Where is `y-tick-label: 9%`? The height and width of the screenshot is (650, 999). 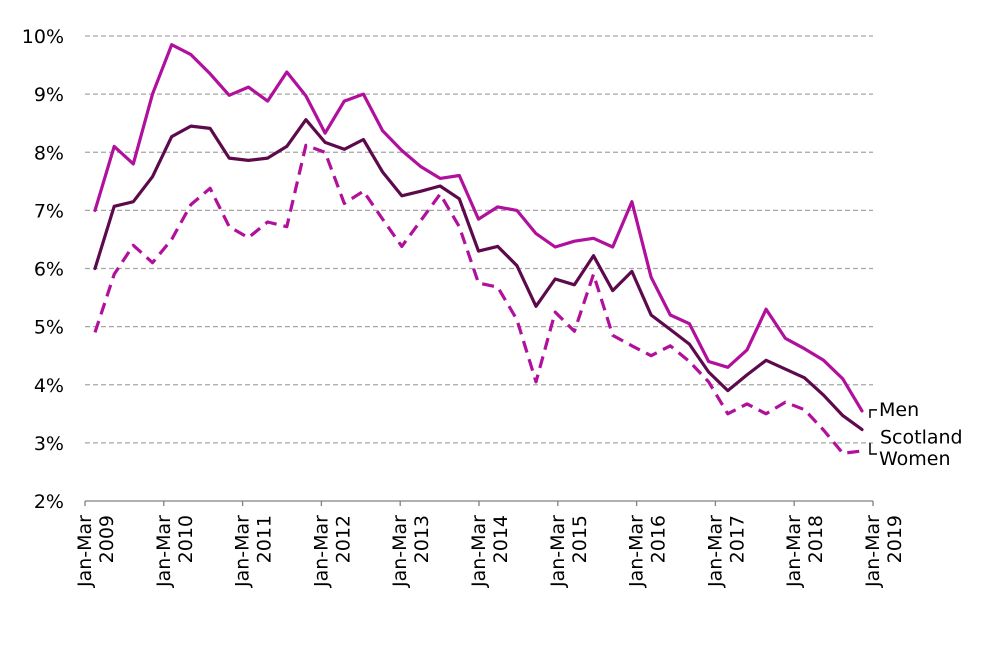
y-tick-label: 9% is located at coordinates (49, 95).